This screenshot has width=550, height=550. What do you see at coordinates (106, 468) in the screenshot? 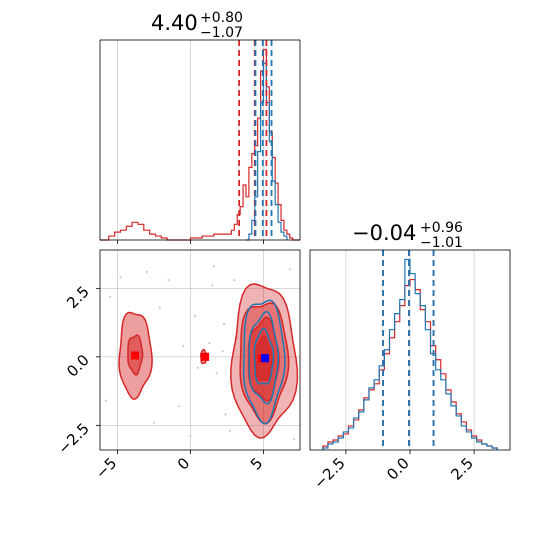
I see `contour-x-tick-label: −5` at bounding box center [106, 468].